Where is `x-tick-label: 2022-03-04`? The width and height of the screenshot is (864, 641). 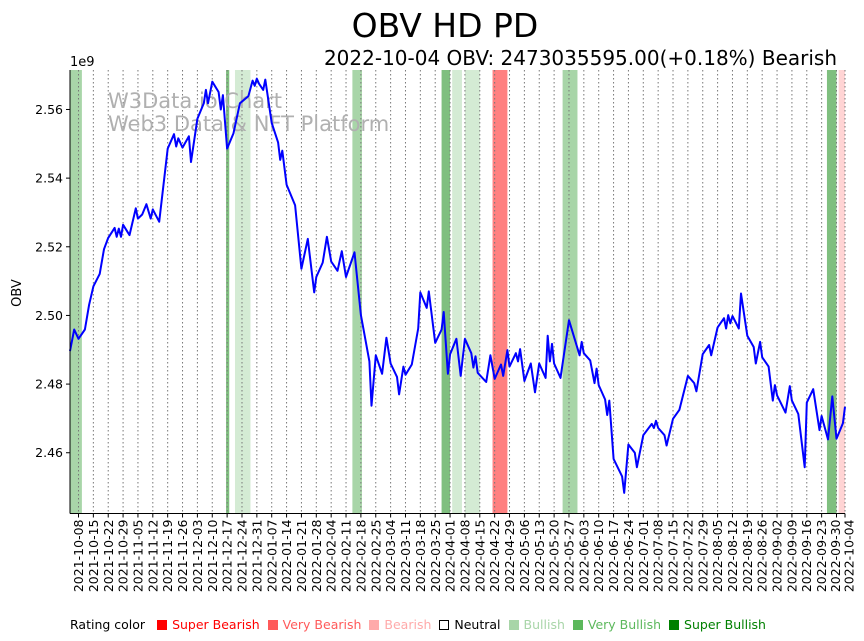 x-tick-label: 2022-03-04 is located at coordinates (390, 555).